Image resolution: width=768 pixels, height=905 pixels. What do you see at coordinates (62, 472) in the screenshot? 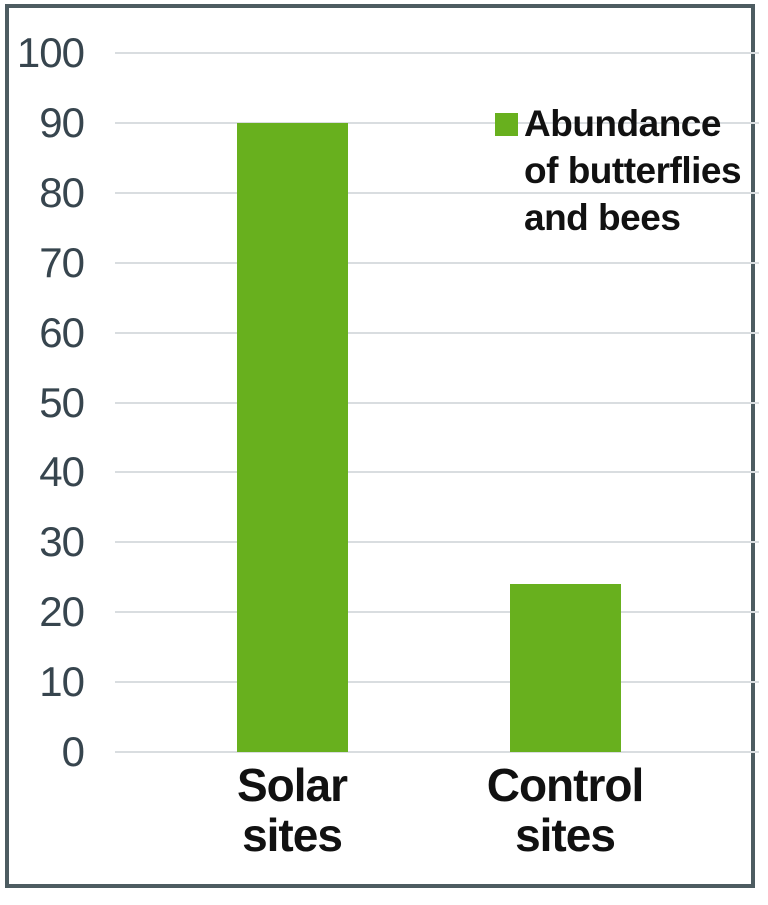
I see `y-tick-label: 40` at bounding box center [62, 472].